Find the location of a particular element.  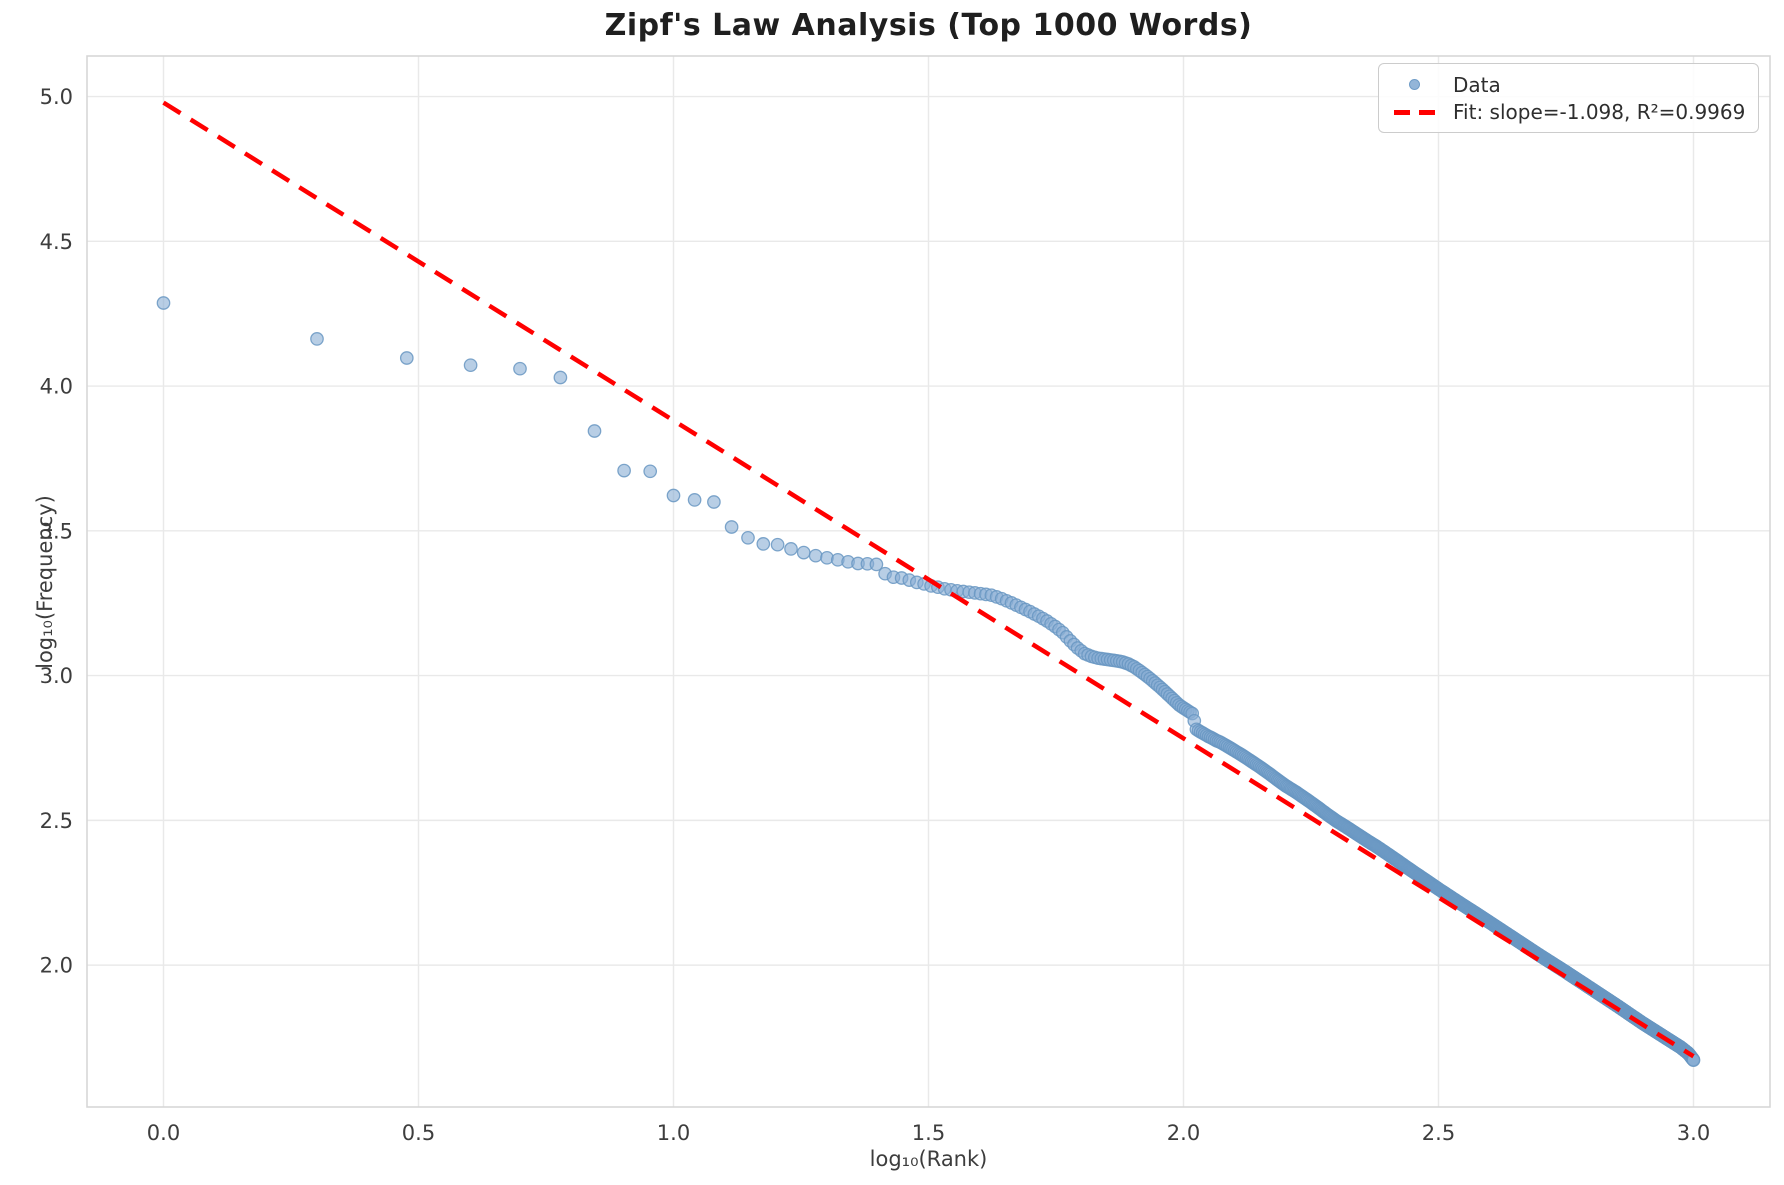

y-tick-labels: 2.0 2.5 3.0 3.5 4.0 4.5 5.0 is located at coordinates (56, 531).